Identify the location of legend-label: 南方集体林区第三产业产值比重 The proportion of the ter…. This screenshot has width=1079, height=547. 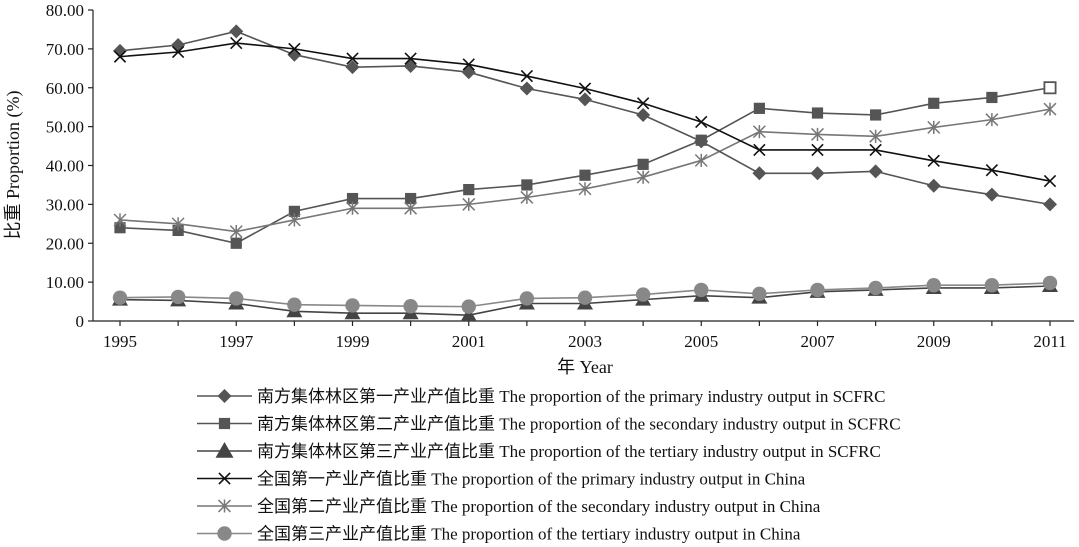
(569, 451).